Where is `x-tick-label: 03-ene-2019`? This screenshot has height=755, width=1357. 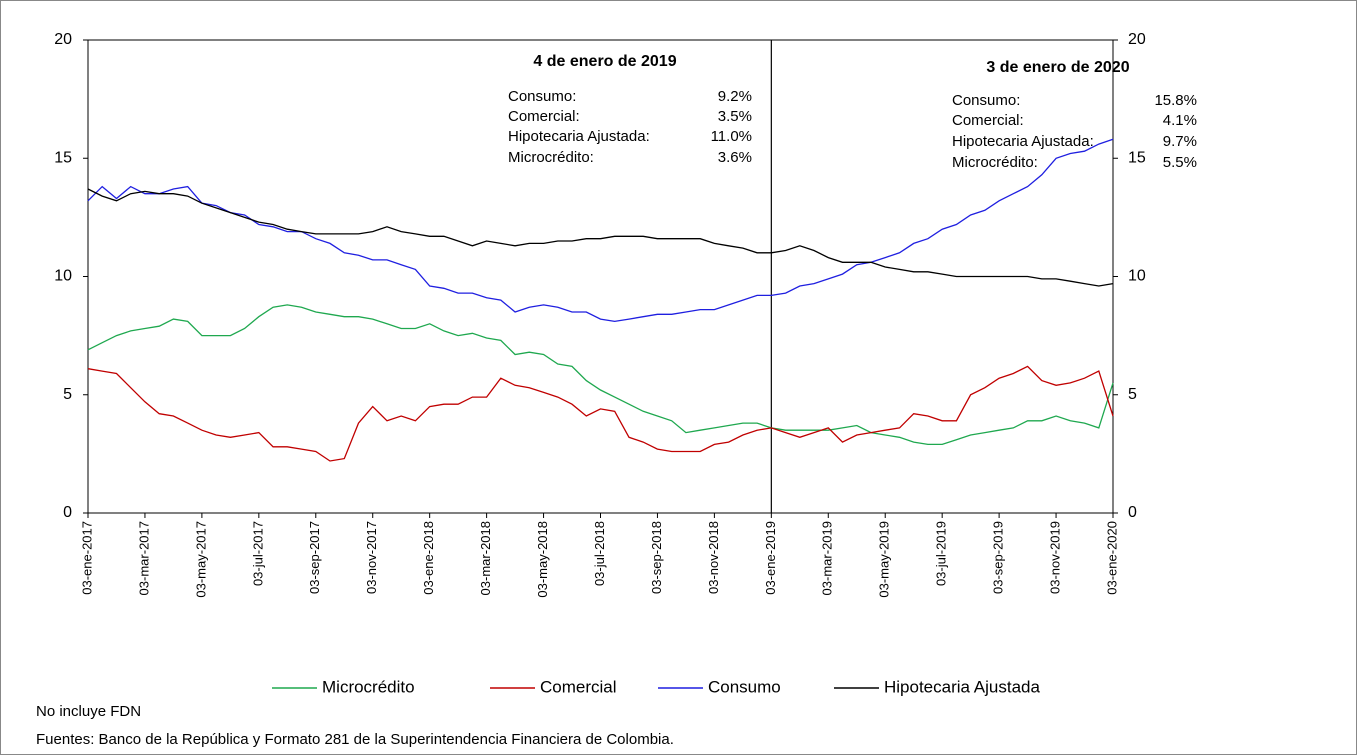
x-tick-label: 03-ene-2019 is located at coordinates (770, 558).